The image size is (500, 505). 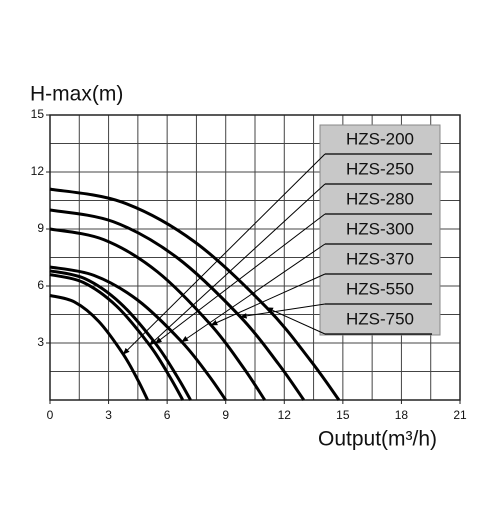 What do you see at coordinates (380, 198) in the screenshot?
I see `legend-label: HZS-280` at bounding box center [380, 198].